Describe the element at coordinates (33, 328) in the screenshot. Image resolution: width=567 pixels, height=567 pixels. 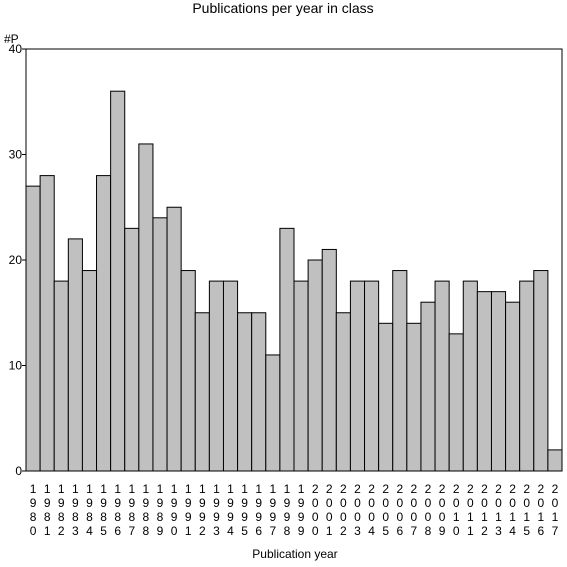
I see `bar-1980` at that location.